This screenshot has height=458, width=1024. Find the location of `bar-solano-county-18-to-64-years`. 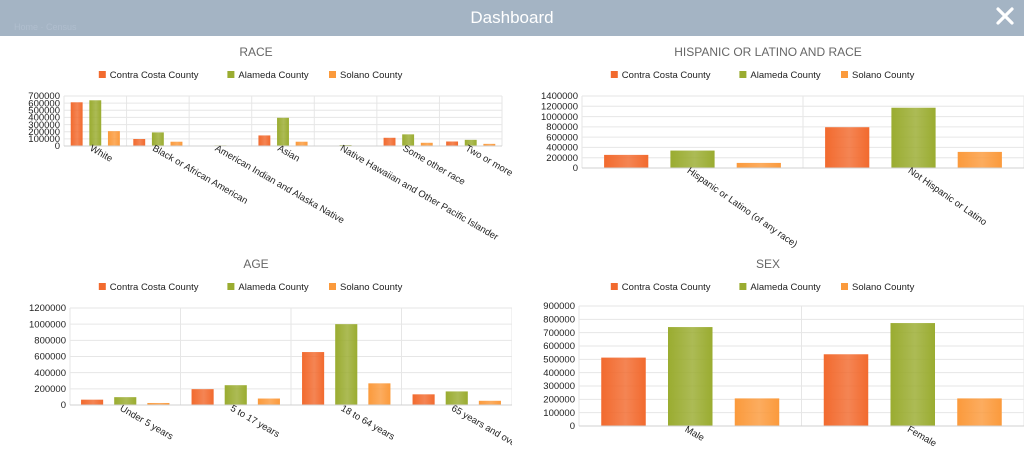

bar-solano-county-18-to-64-years is located at coordinates (379, 394).